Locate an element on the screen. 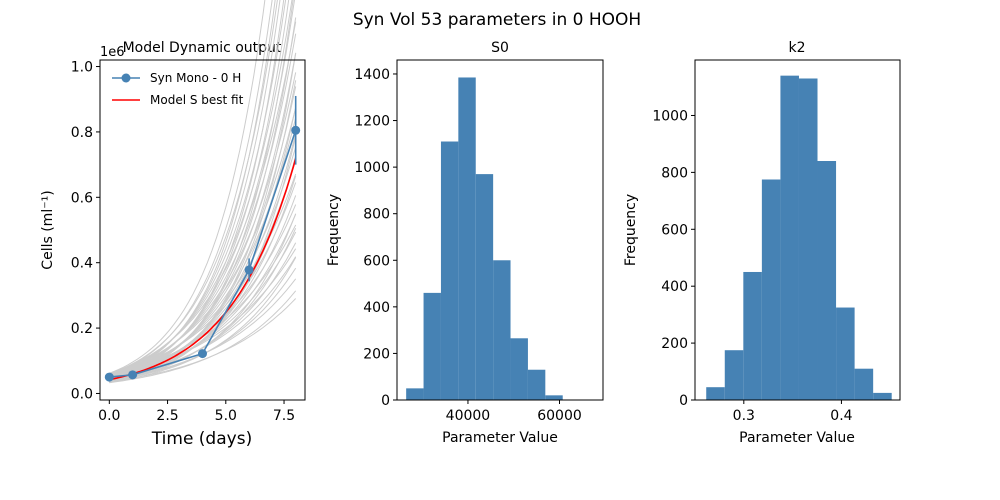 The width and height of the screenshot is (1000, 500). panel-model-ylabel: Cells (ml⁻¹) is located at coordinates (48, 229).